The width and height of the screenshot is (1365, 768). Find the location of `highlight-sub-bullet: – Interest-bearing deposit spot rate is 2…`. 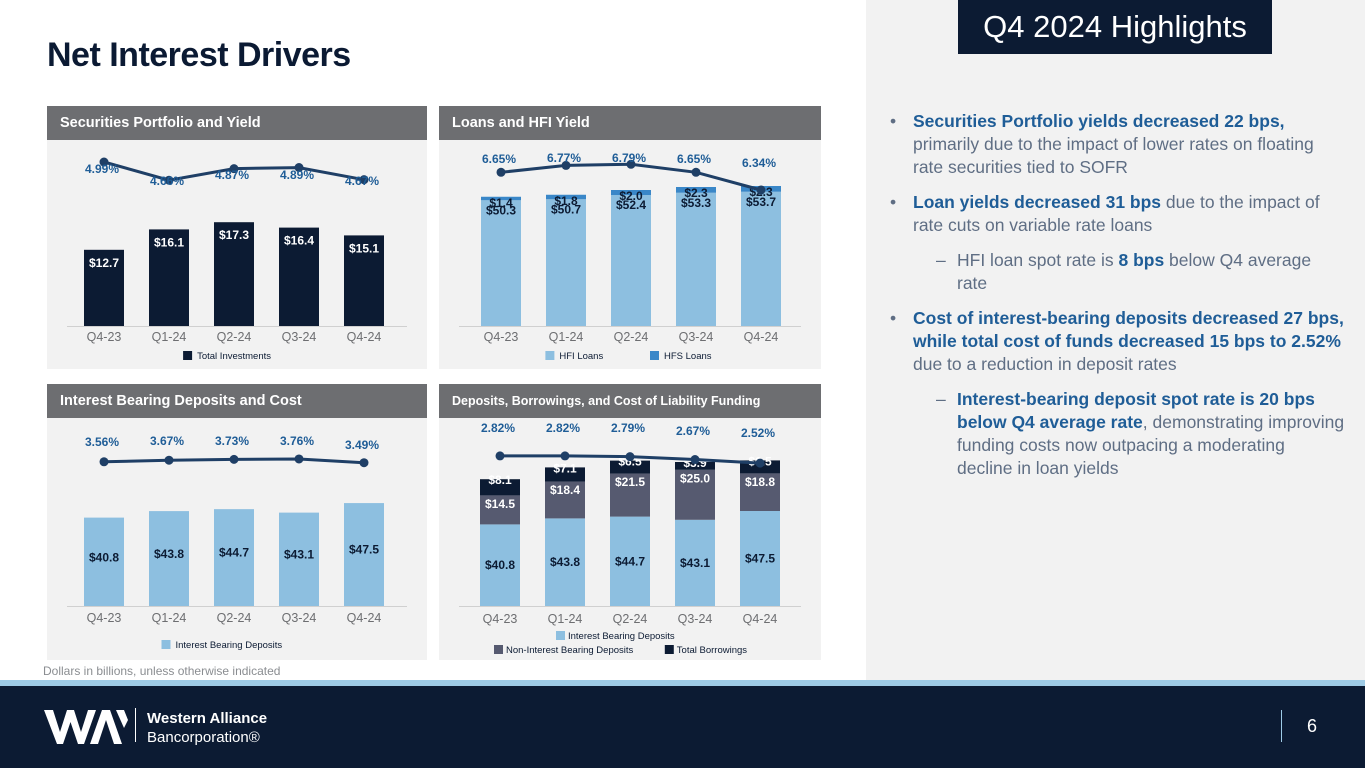

highlight-sub-bullet: – Interest-bearing deposit spot rate is 2… is located at coordinates (1117, 434).